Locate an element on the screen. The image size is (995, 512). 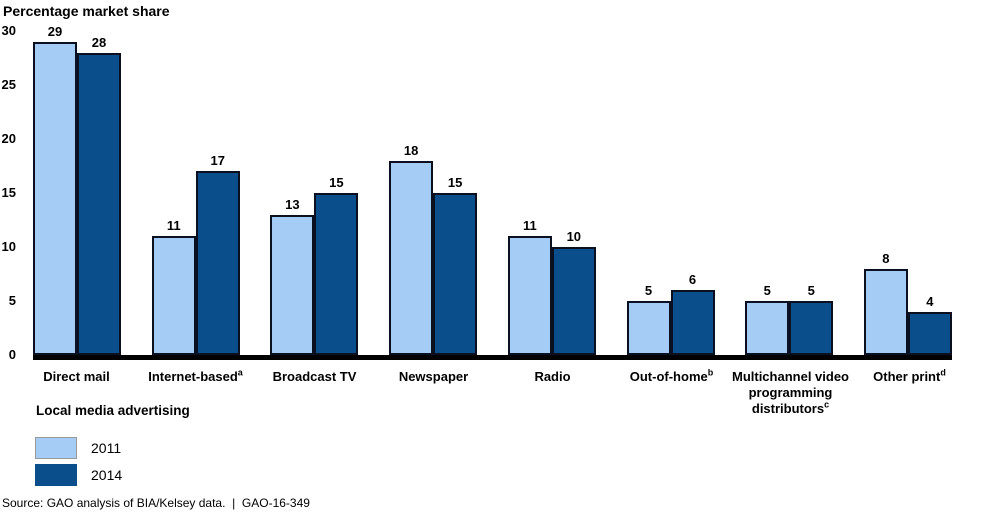
bar-value-label: 4 is located at coordinates (930, 301).